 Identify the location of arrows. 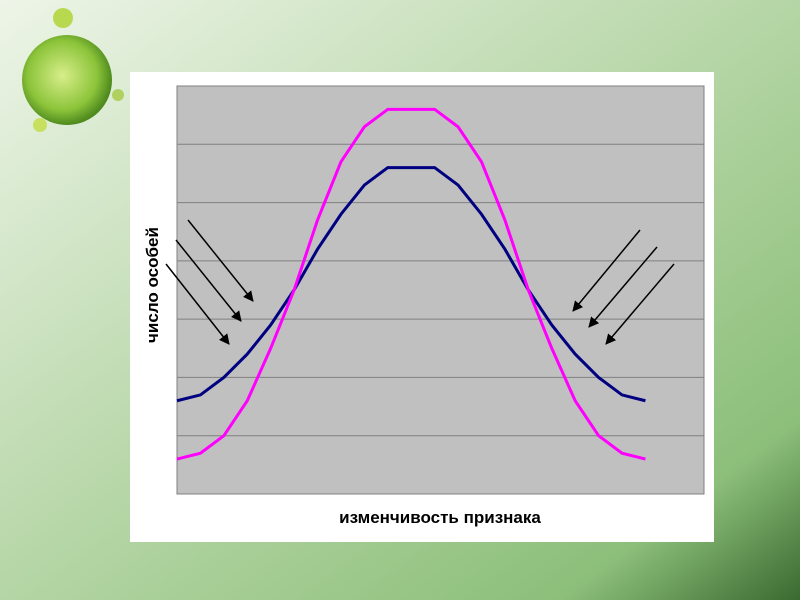
(420, 282).